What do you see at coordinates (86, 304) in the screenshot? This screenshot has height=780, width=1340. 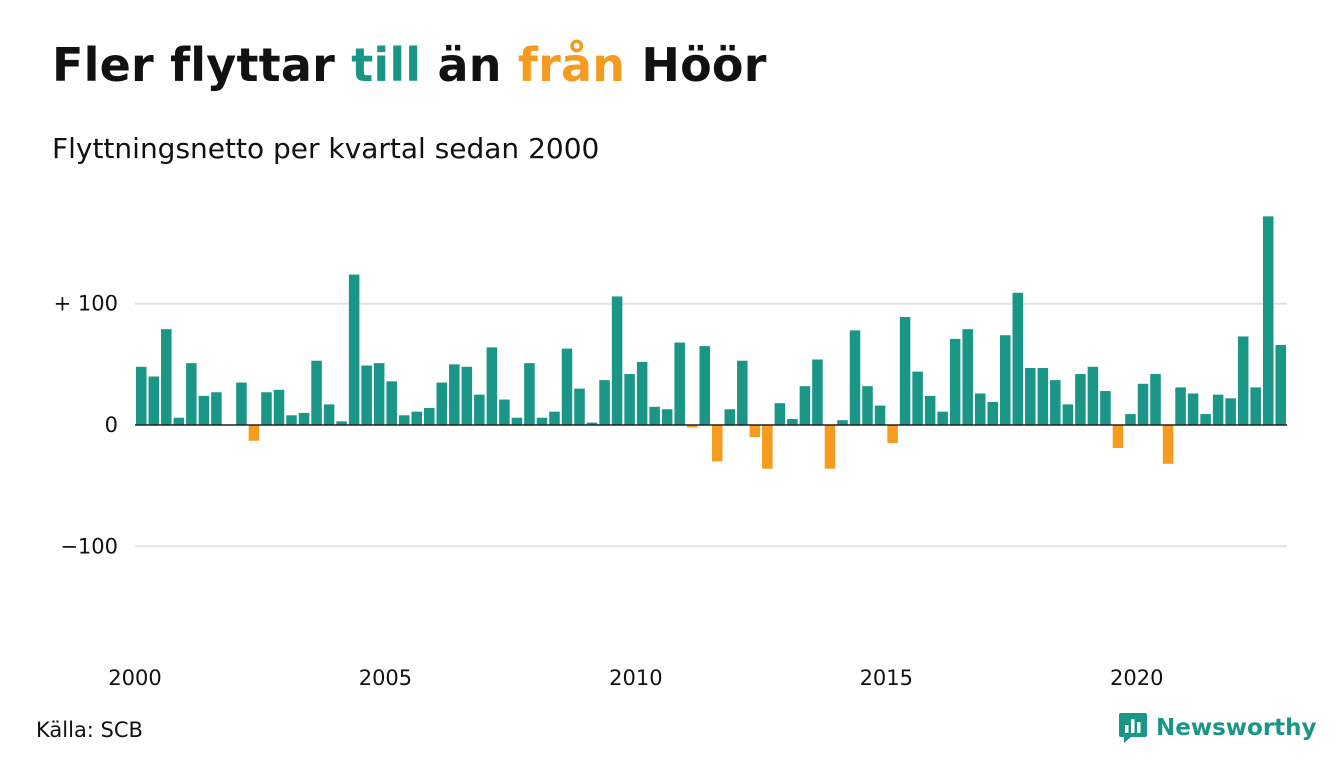 I see `y-tick-label: + 100` at bounding box center [86, 304].